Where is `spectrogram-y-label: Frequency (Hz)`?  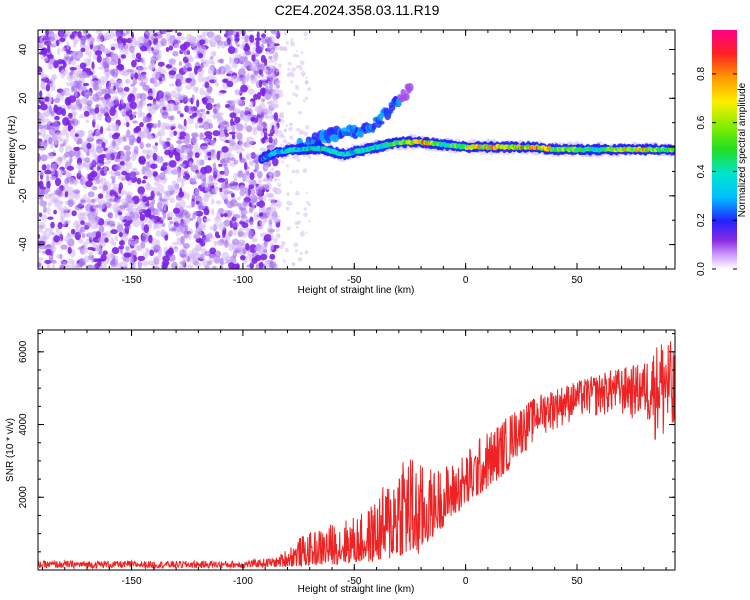 spectrogram-y-label: Frequency (Hz) is located at coordinates (12, 150).